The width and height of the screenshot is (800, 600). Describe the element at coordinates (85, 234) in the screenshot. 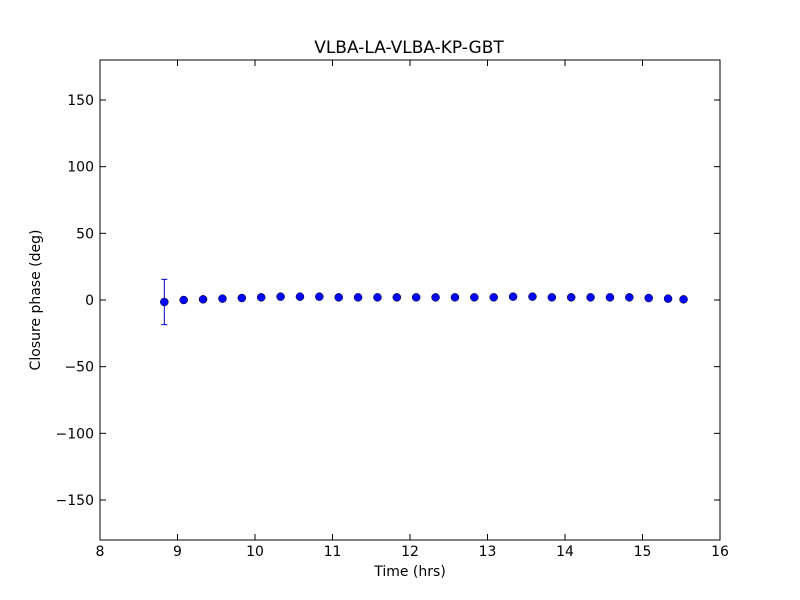

I see `y-tick-label: 50` at that location.